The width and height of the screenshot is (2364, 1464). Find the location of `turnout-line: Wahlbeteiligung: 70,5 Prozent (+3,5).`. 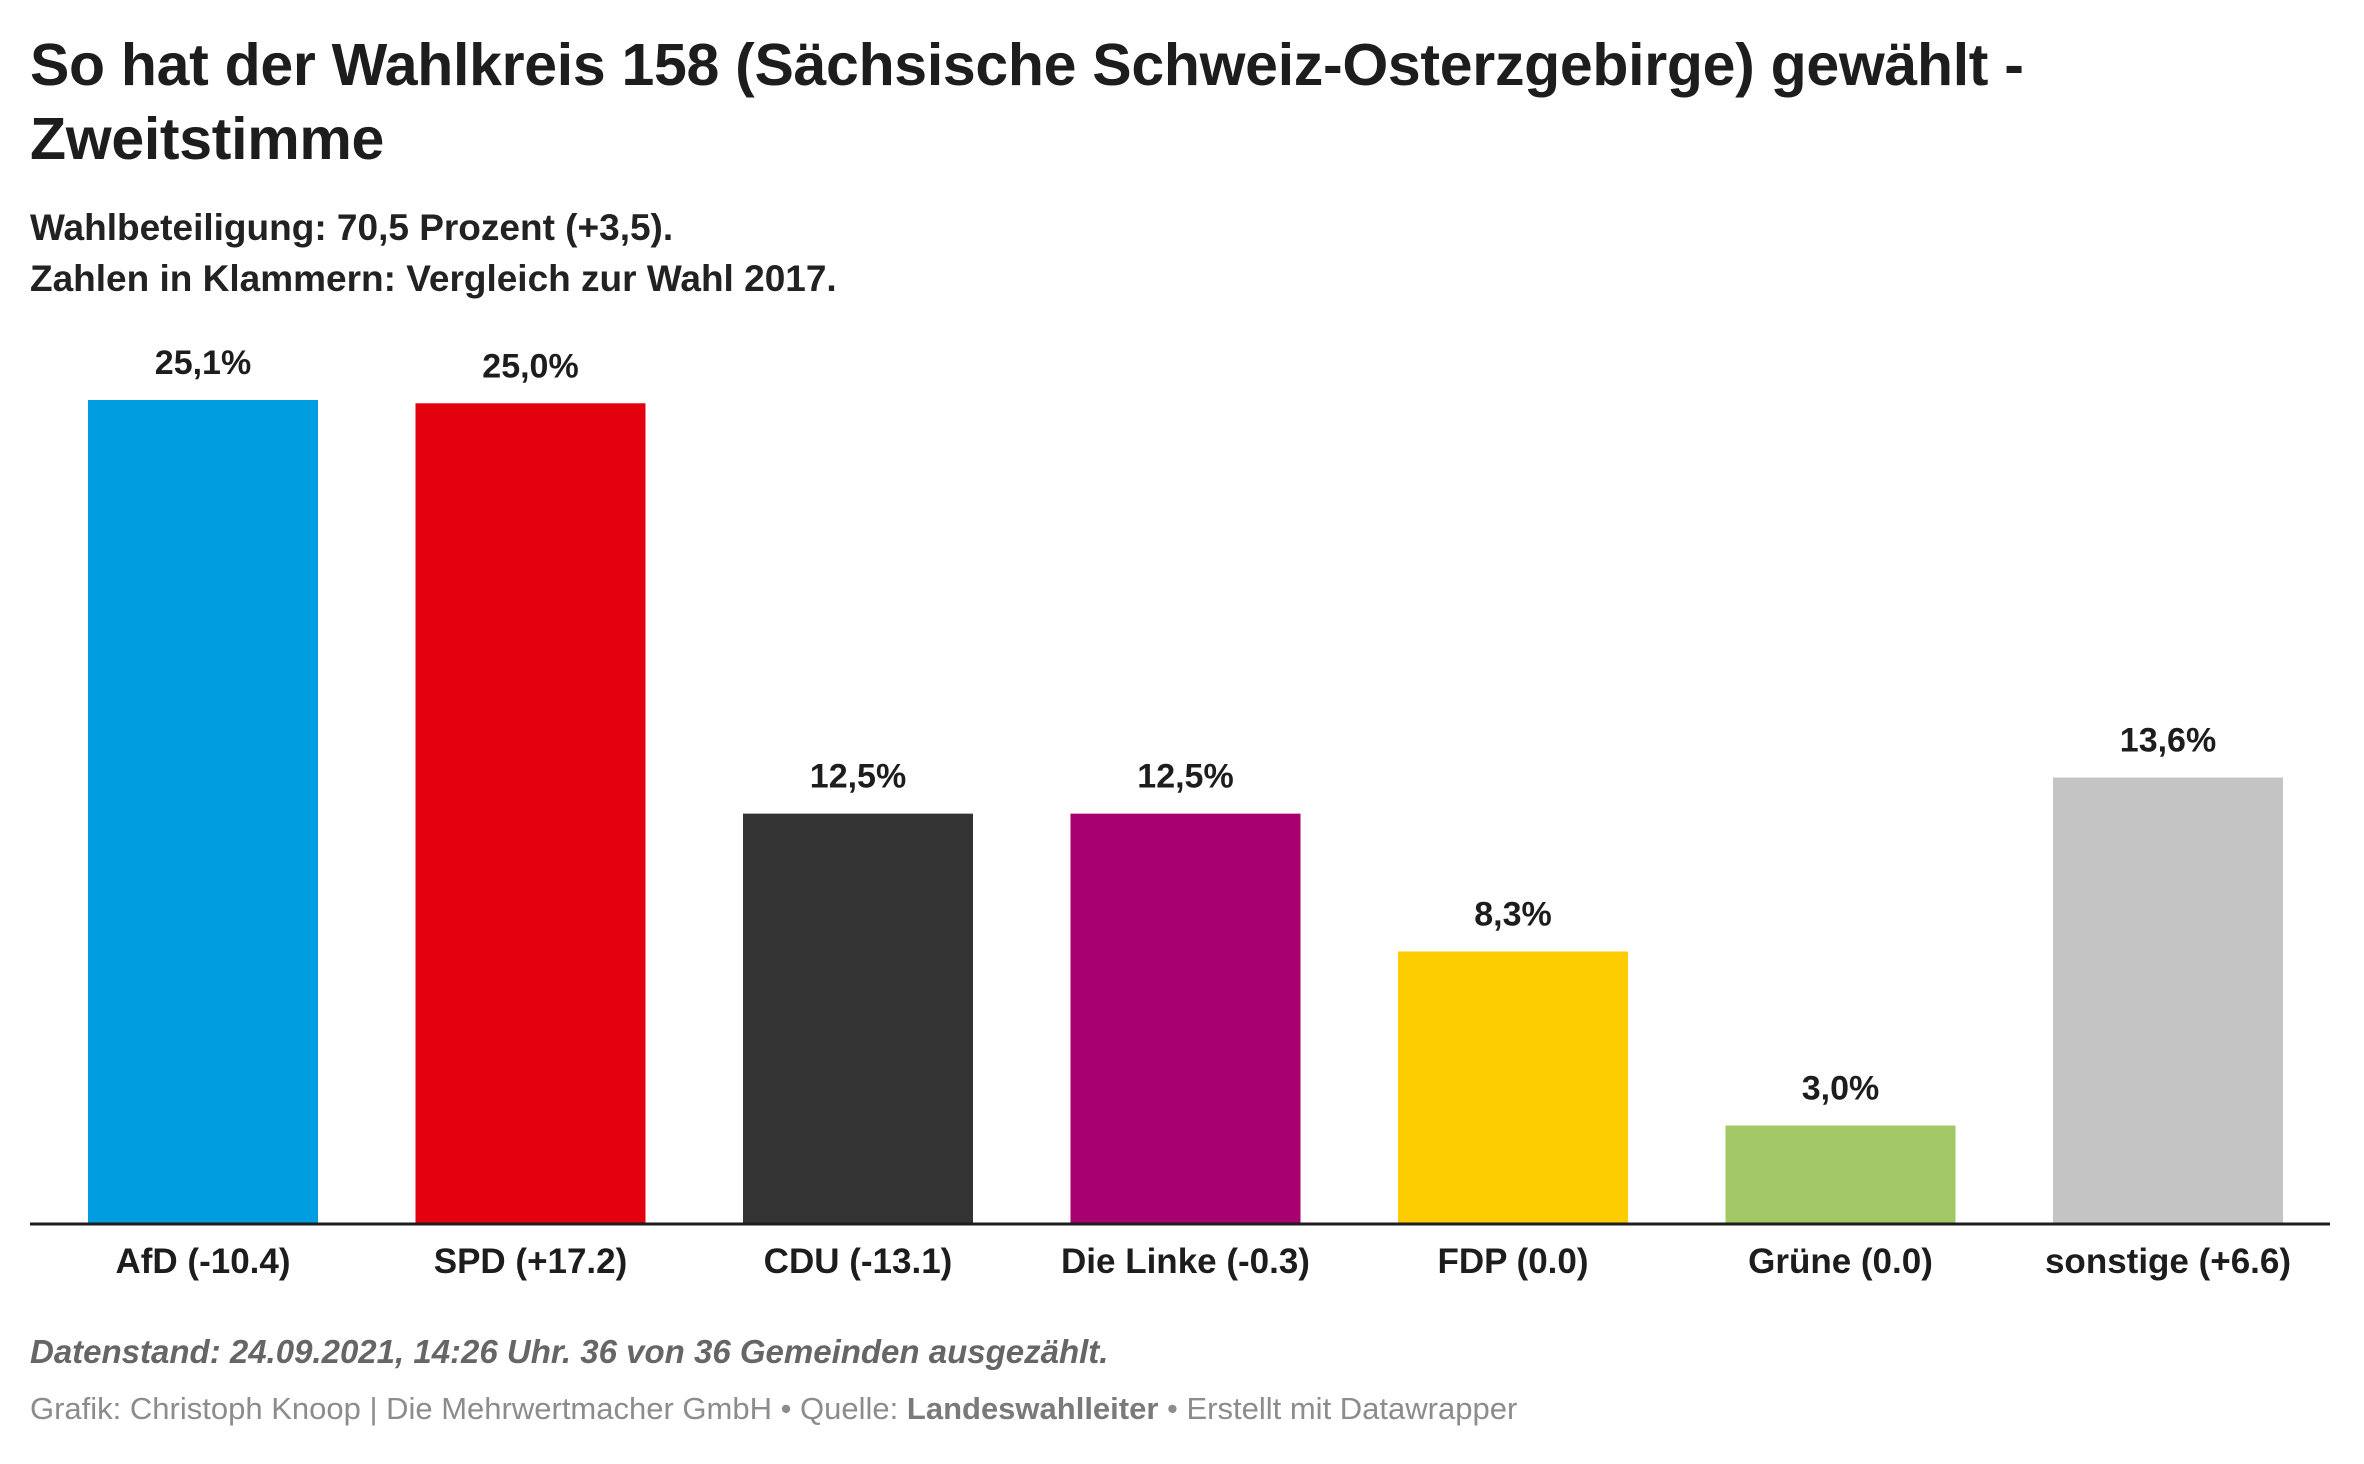

turnout-line: Wahlbeteiligung: 70,5 Prozent (+3,5). is located at coordinates (352, 227).